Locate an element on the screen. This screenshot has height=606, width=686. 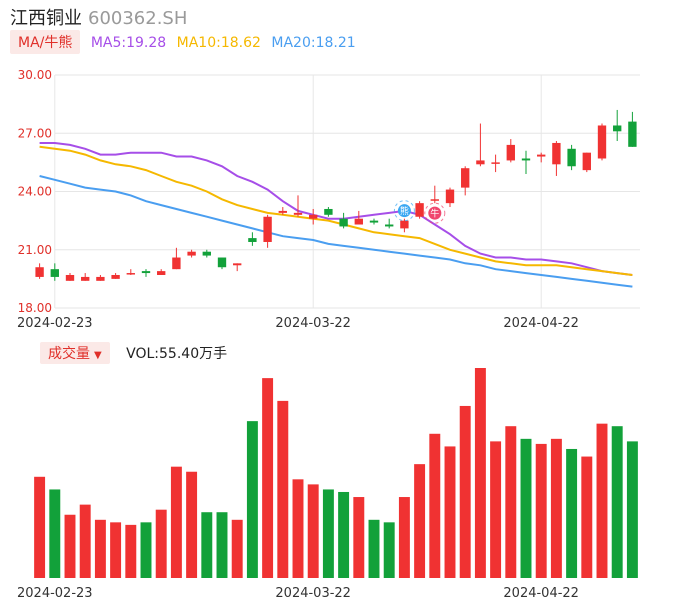
signal-markers: 熊牛 is located at coordinates (419, 212).